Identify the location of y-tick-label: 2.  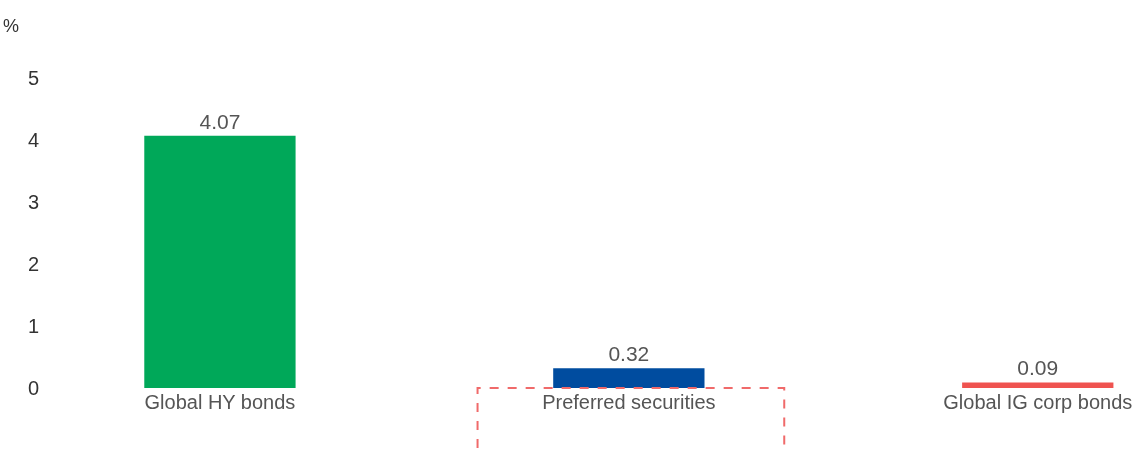
(33, 264).